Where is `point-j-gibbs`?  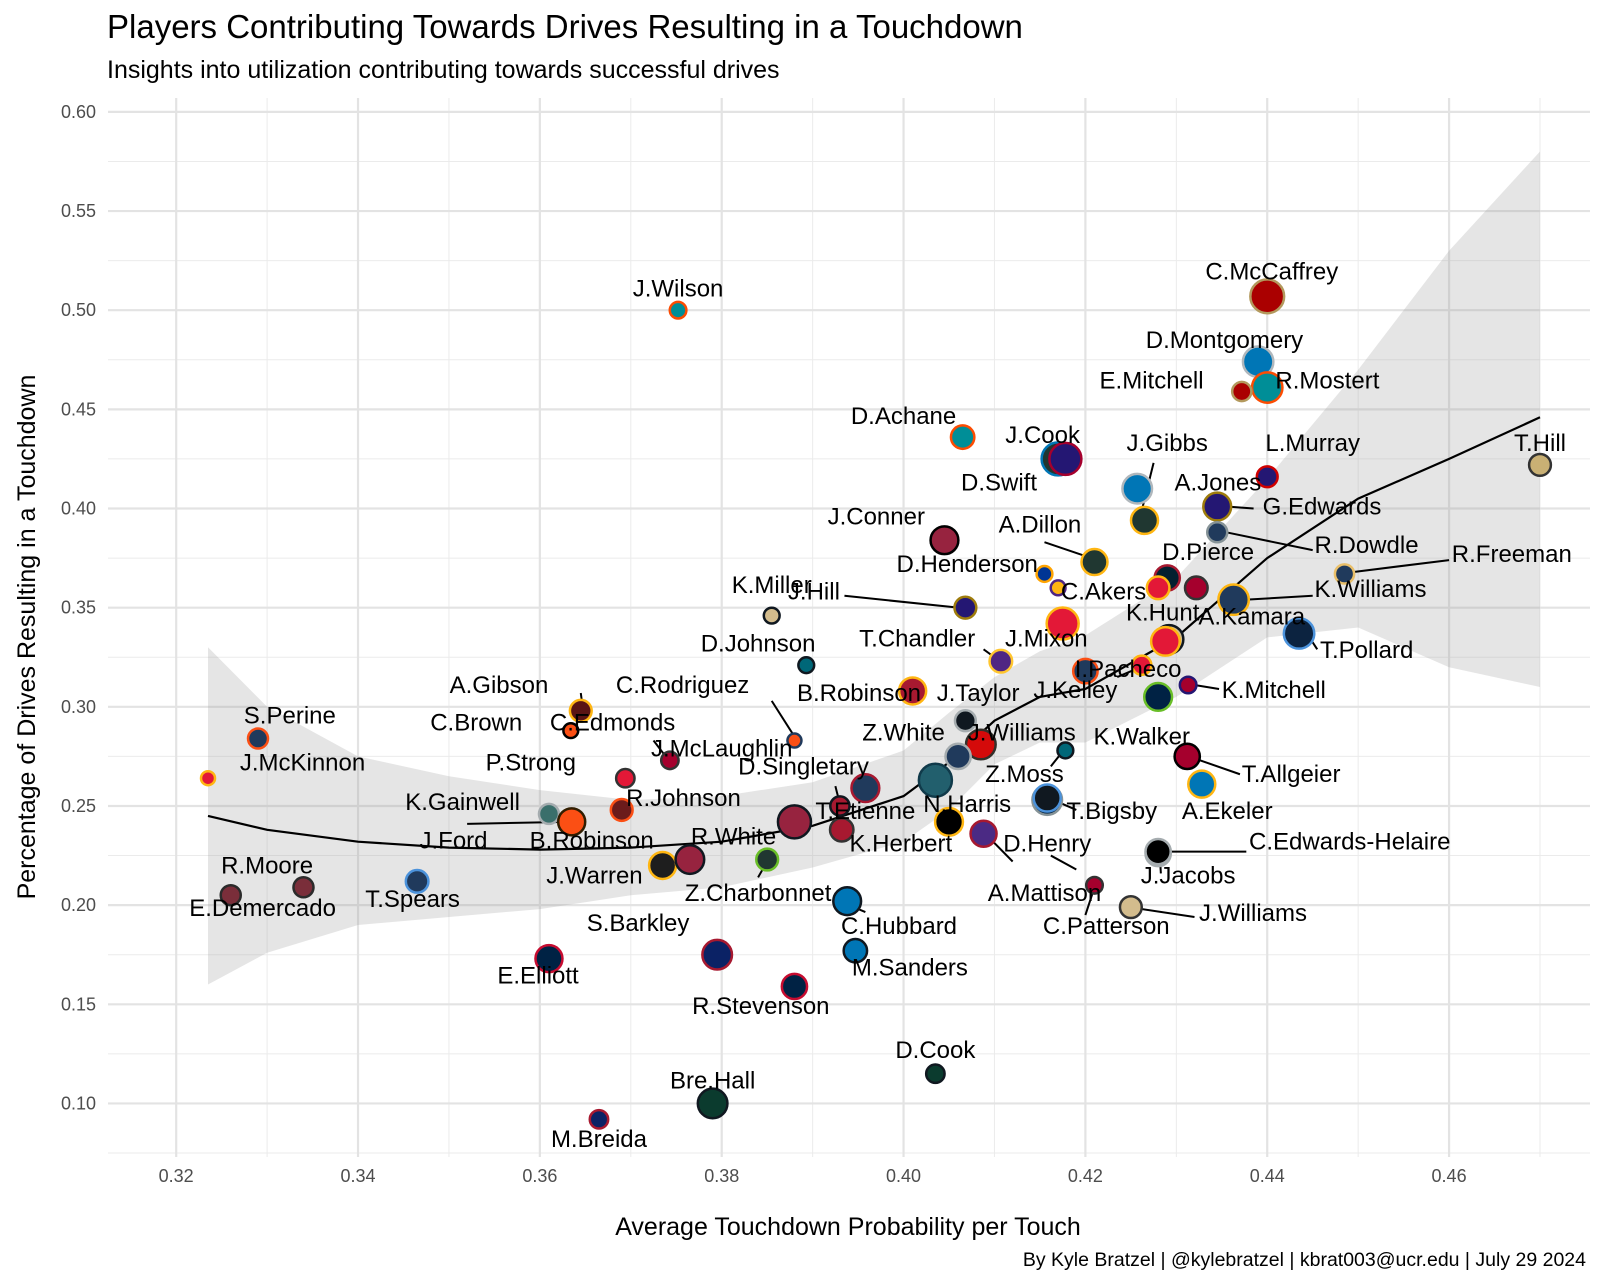 point-j-gibbs is located at coordinates (1137, 488).